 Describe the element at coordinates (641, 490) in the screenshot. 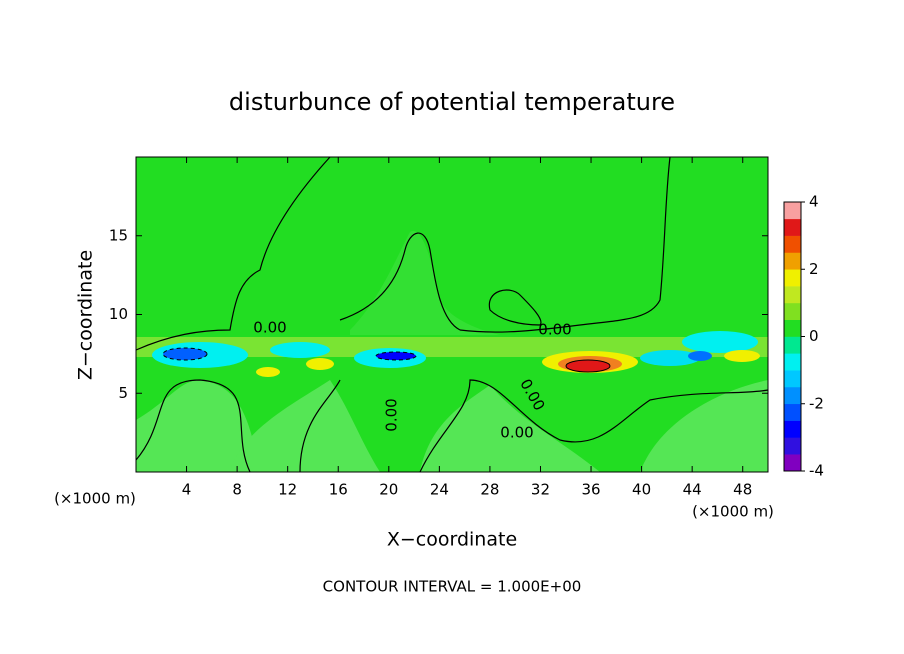

I see `x-tick-label: 40` at that location.